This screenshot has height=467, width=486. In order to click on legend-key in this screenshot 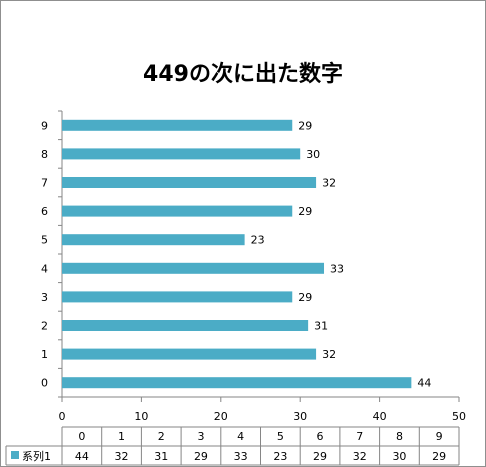, I will do `click(15, 455)`.